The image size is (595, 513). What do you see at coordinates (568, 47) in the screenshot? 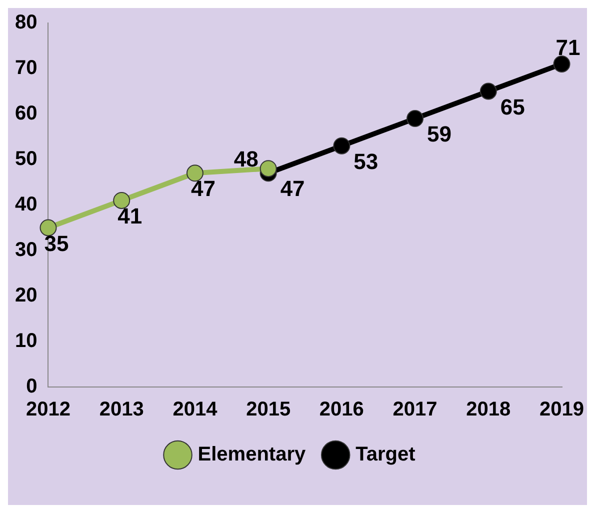
I see `data-label: 71` at bounding box center [568, 47].